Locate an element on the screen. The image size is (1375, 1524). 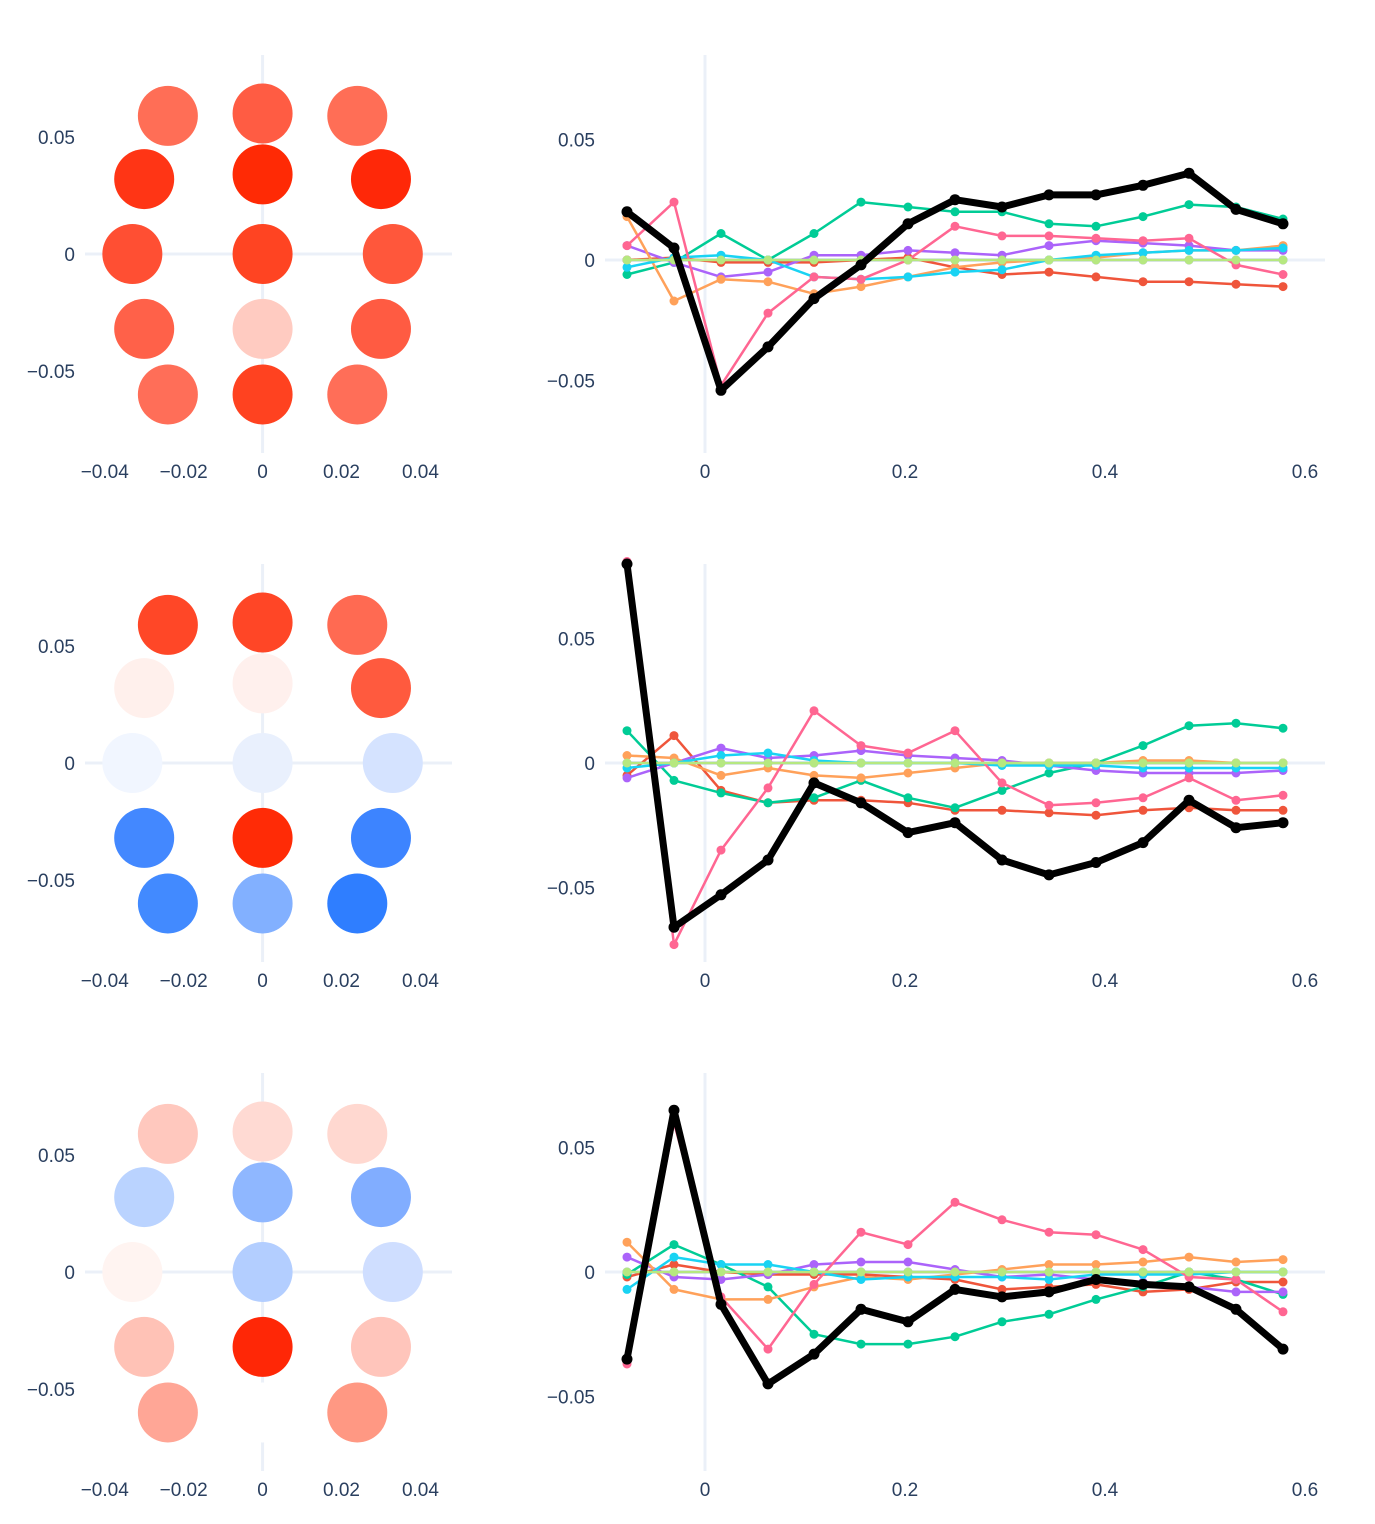
topomap-panel-0: −0.05 0 0.05 −0.04 −0.02 0 0.02 0.04 is located at coordinates (239, 269).